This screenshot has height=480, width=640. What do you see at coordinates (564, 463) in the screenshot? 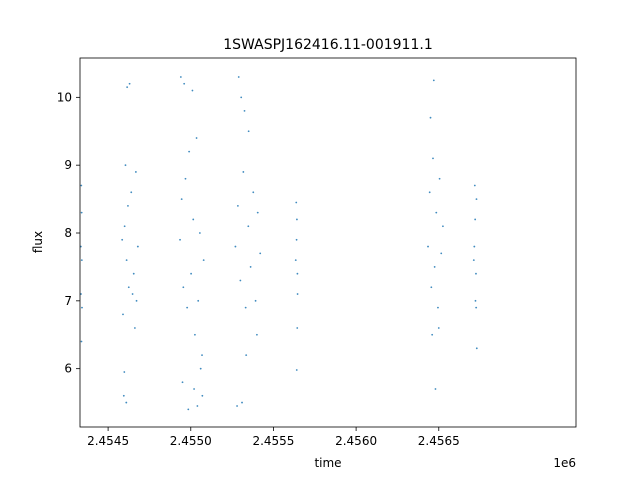
I see `x-axis-offset-label: 1e6` at bounding box center [564, 463].